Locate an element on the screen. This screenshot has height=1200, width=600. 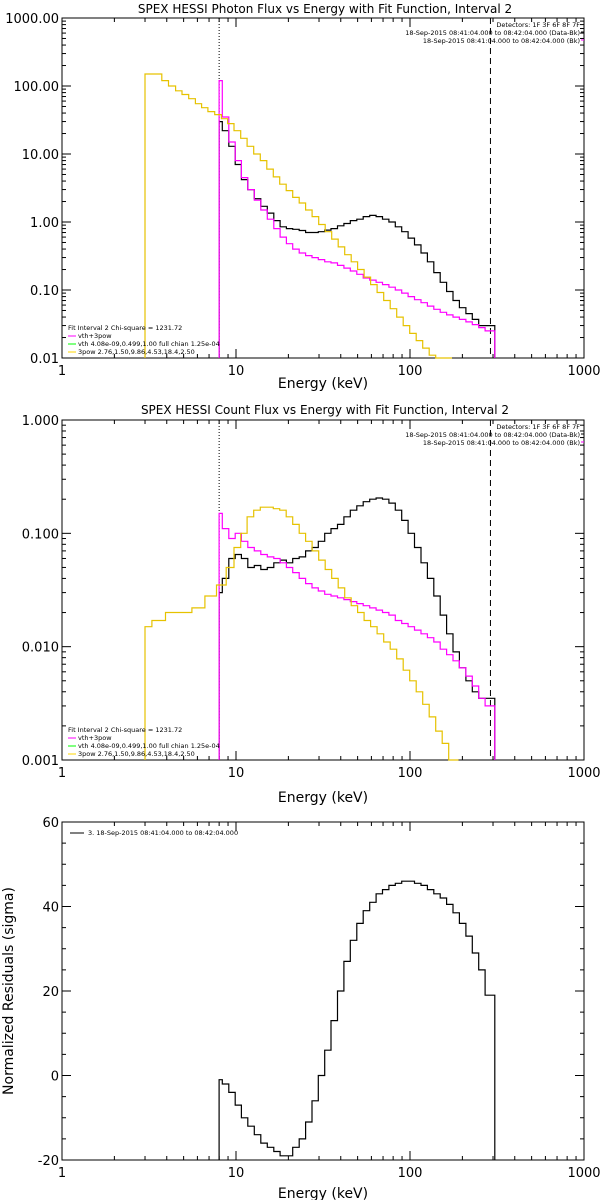
y-tick-label: 0 is located at coordinates (55, 1077).